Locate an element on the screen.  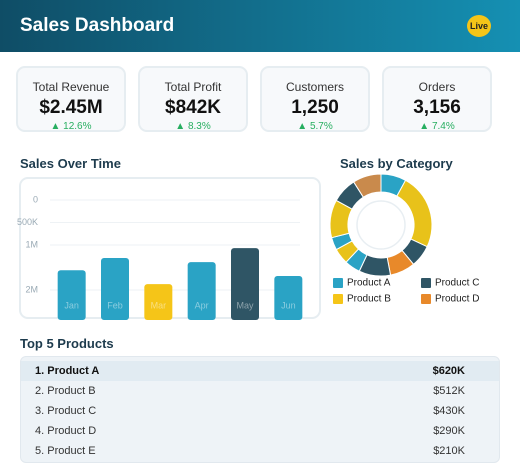
table-row: 3. Product C $430K is located at coordinates (260, 411).